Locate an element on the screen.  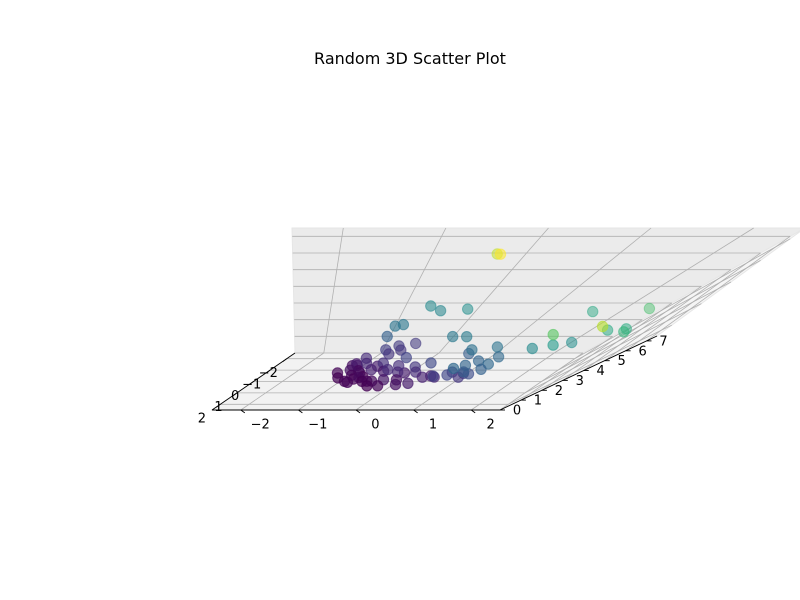
z-tick-label: 4 is located at coordinates (601, 371).